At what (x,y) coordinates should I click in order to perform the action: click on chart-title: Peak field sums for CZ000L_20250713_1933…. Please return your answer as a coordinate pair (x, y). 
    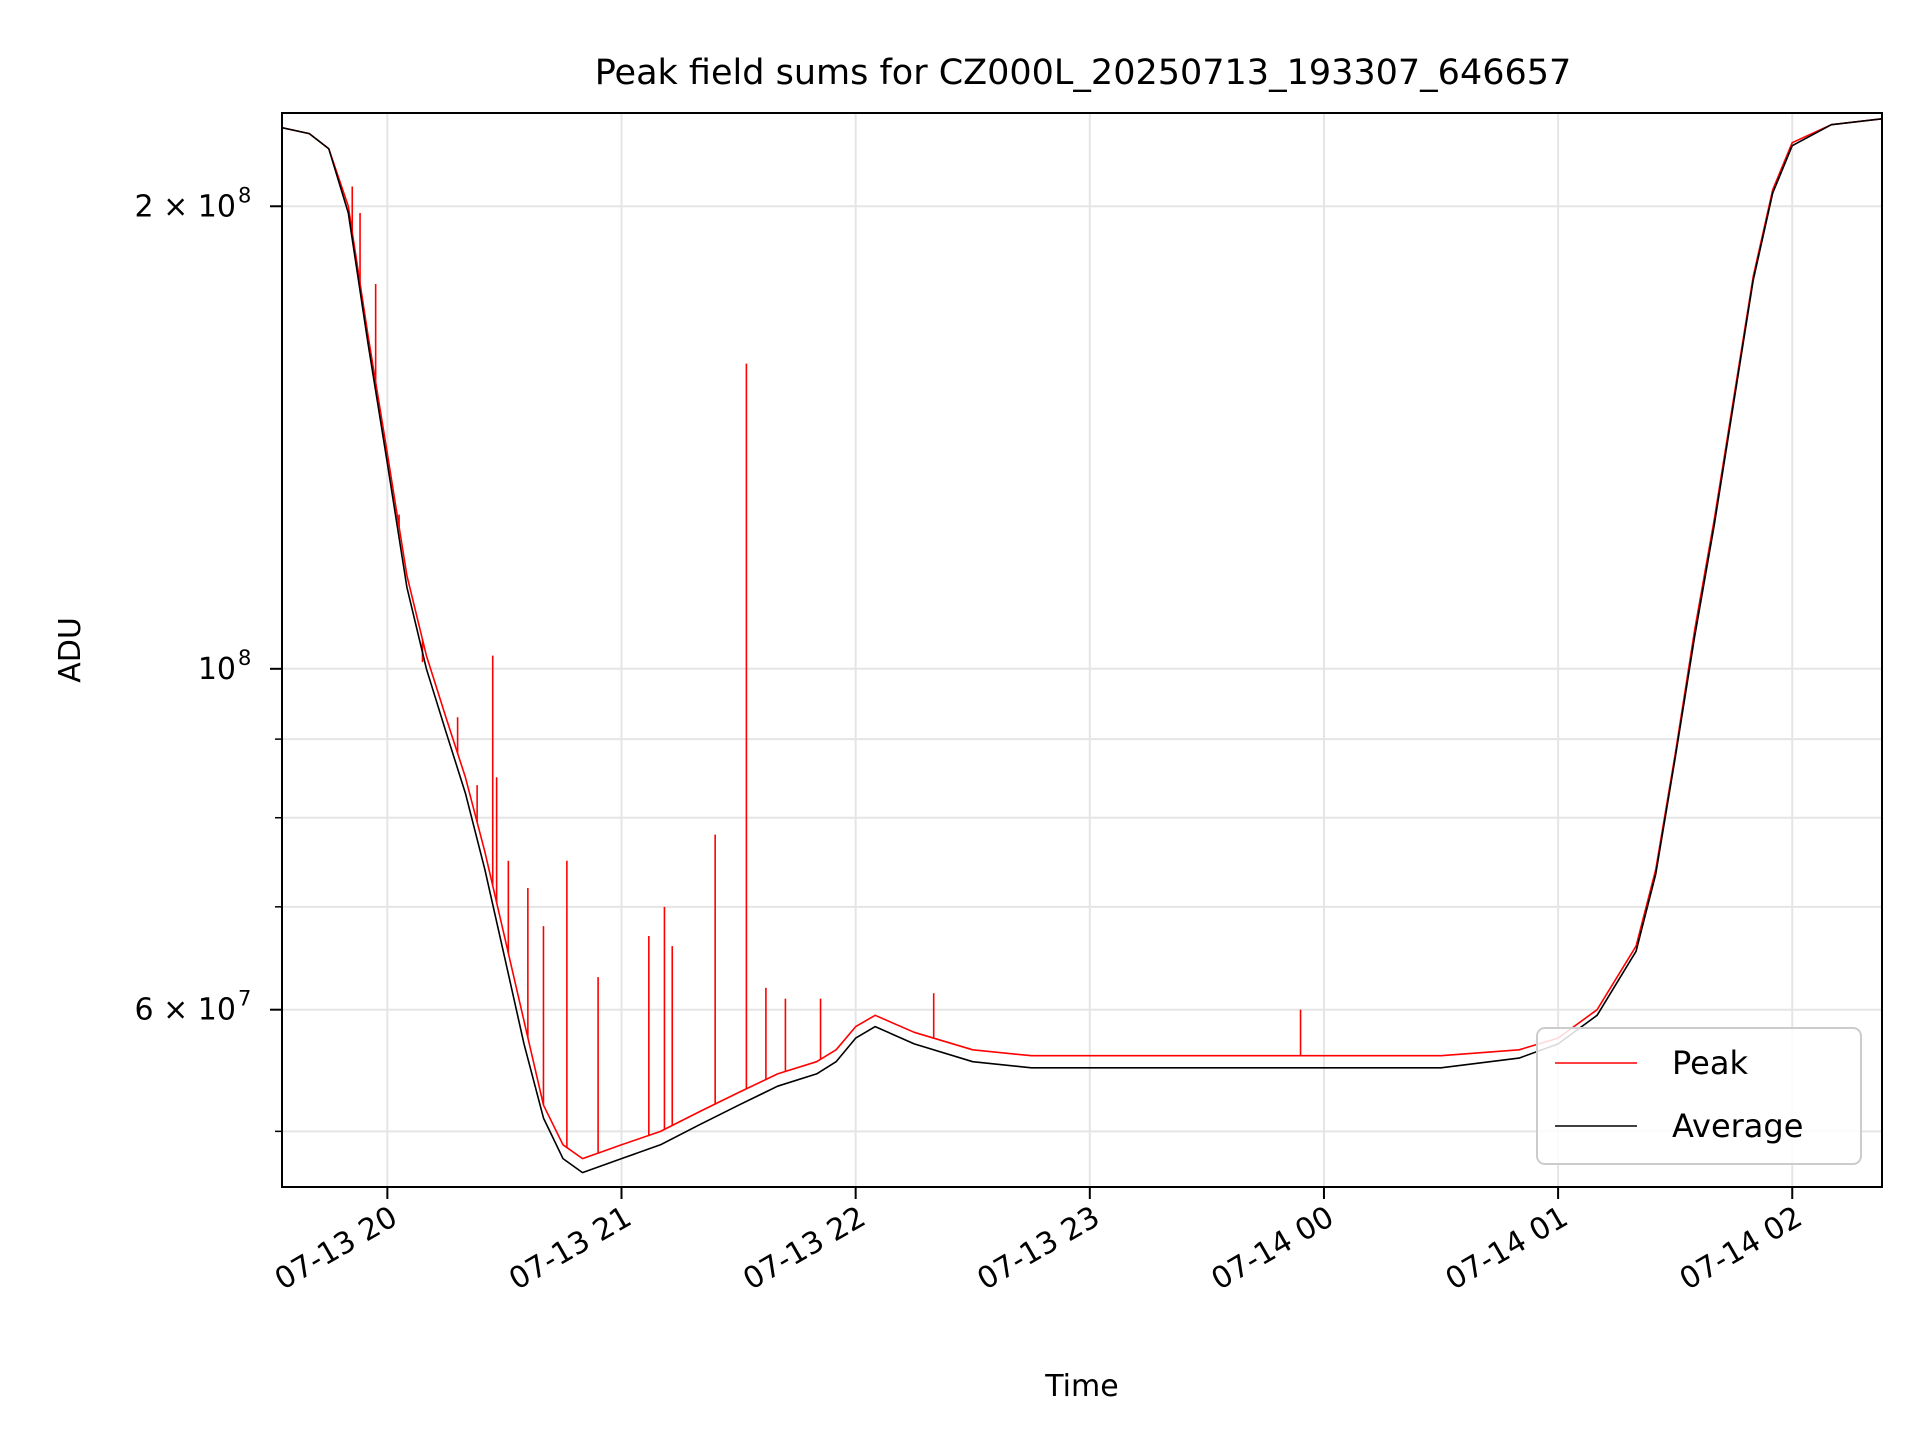
    Looking at the image, I should click on (1083, 73).